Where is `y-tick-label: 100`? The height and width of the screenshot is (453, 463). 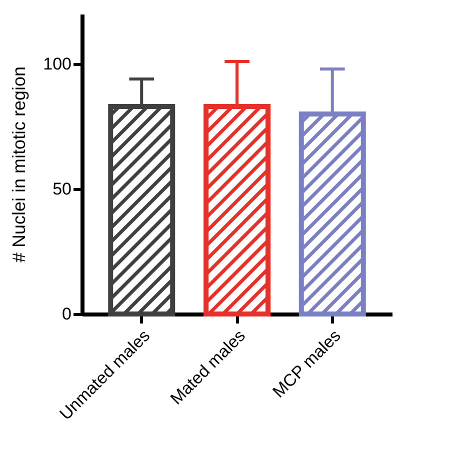
y-tick-label: 100 is located at coordinates (57, 64).